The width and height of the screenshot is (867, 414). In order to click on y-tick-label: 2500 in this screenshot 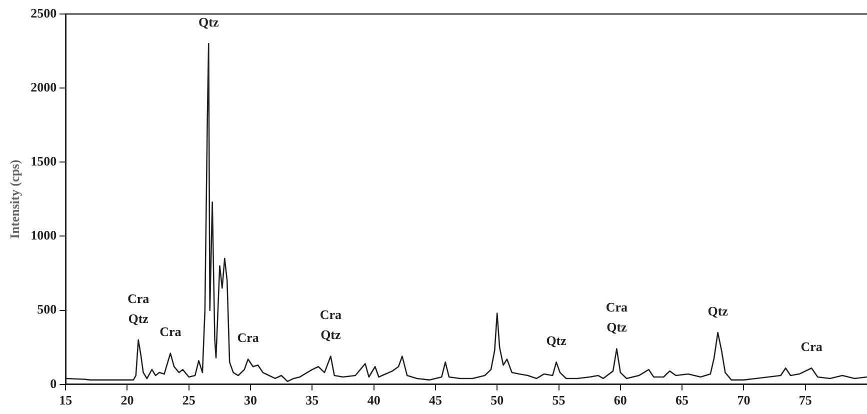, I will do `click(43, 12)`.